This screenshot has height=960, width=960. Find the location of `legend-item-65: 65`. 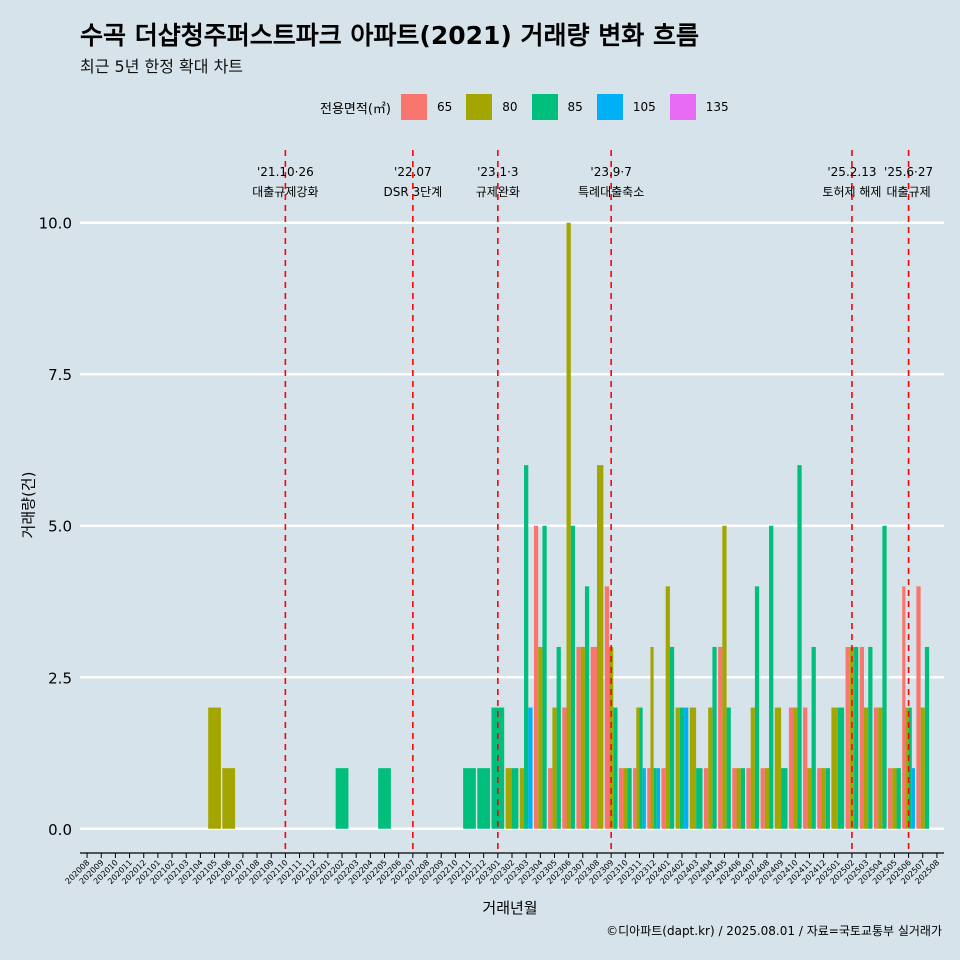

legend-item-65: 65 is located at coordinates (426, 107).